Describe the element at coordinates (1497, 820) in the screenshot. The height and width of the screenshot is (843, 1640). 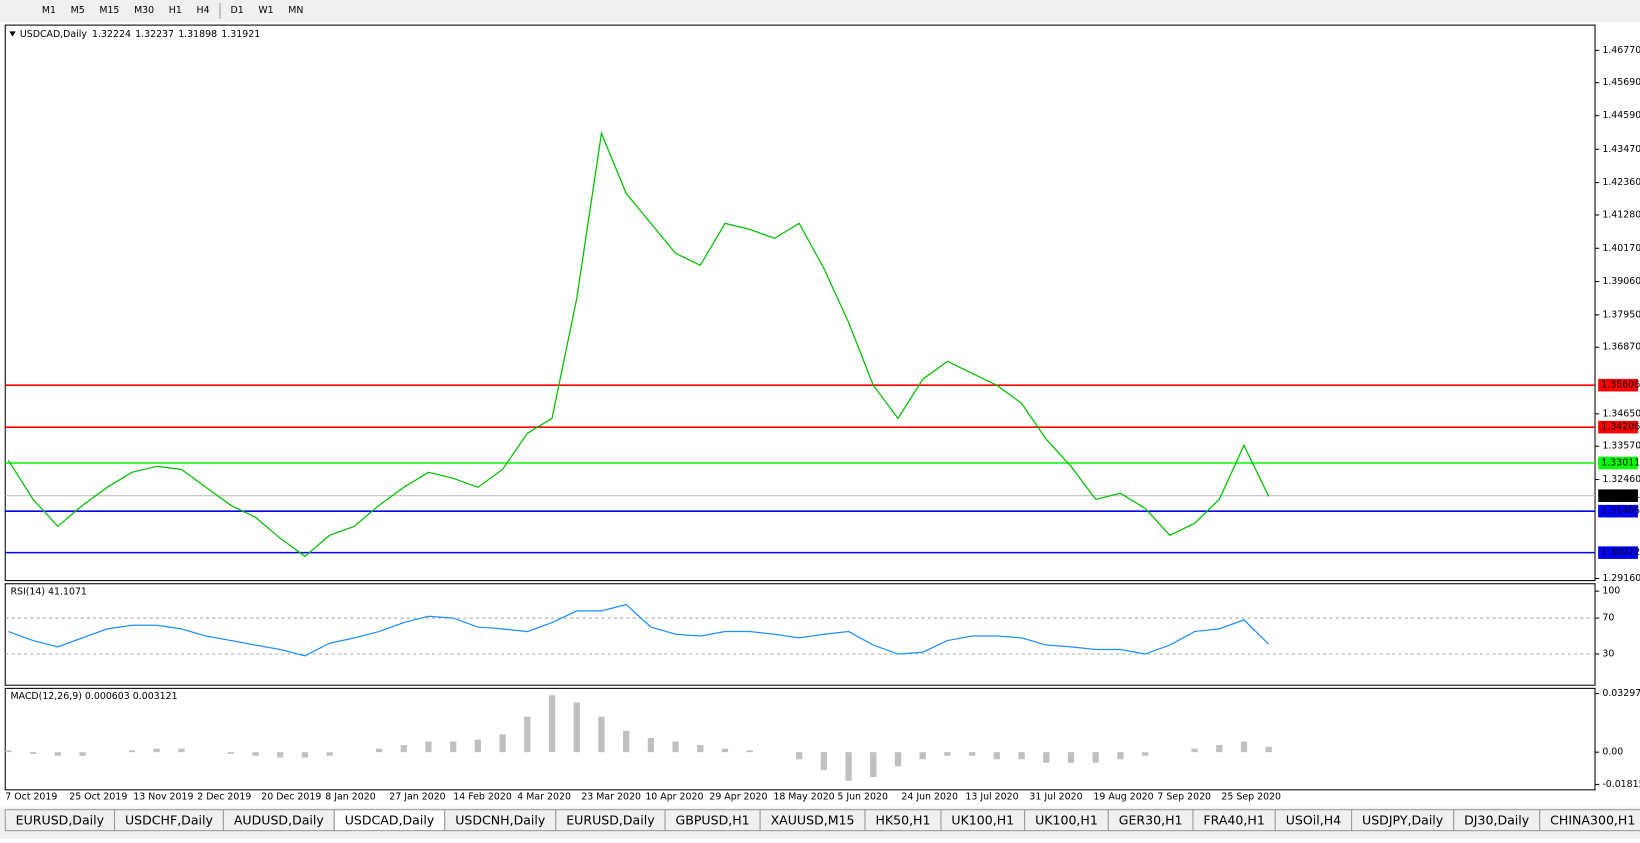
I see `tab: DJ30,Daily` at that location.